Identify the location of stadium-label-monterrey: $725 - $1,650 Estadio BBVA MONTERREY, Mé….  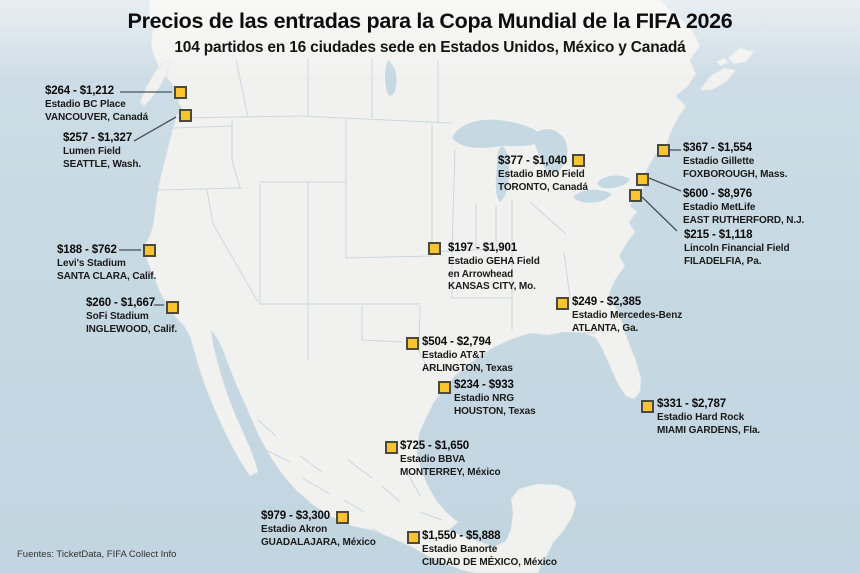
(450, 459).